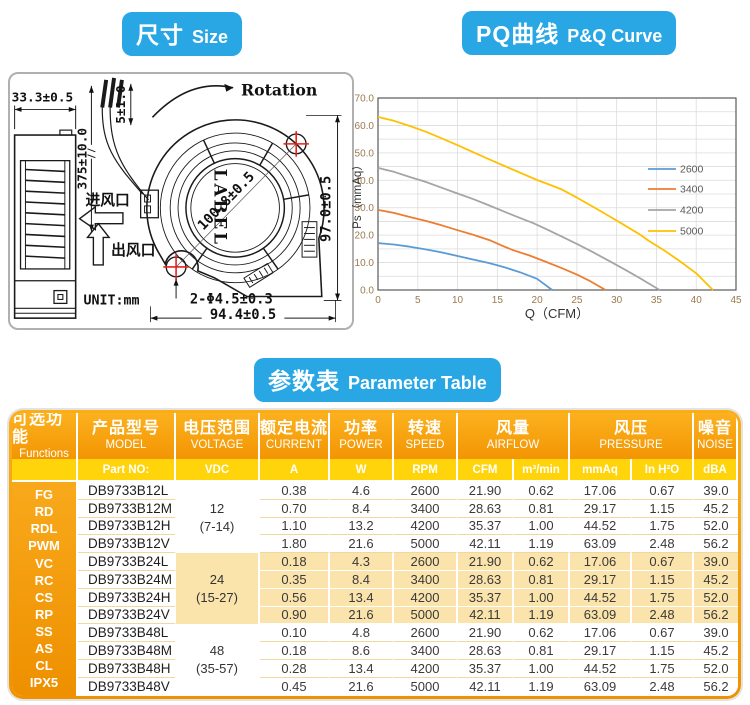 Image resolution: width=750 pixels, height=705 pixels. Describe the element at coordinates (218, 518) in the screenshot. I see `voltage-cell: 12 (7-14)` at that location.